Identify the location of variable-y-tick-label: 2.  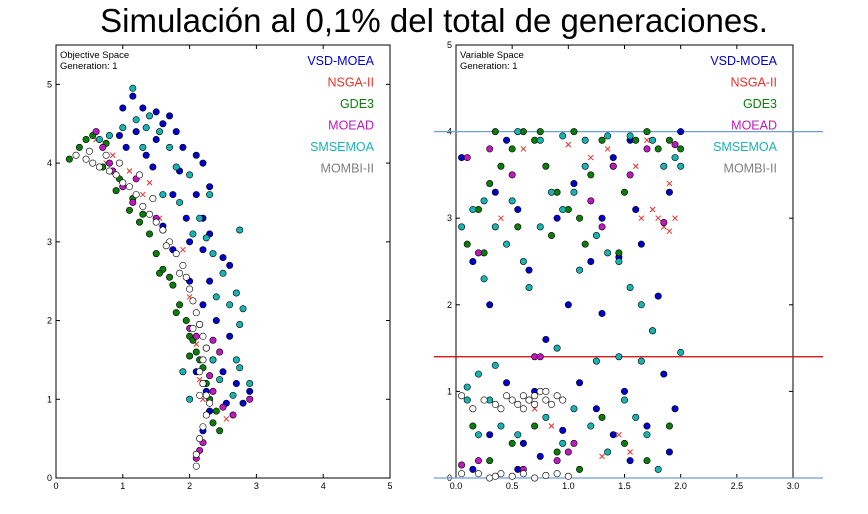
(449, 305).